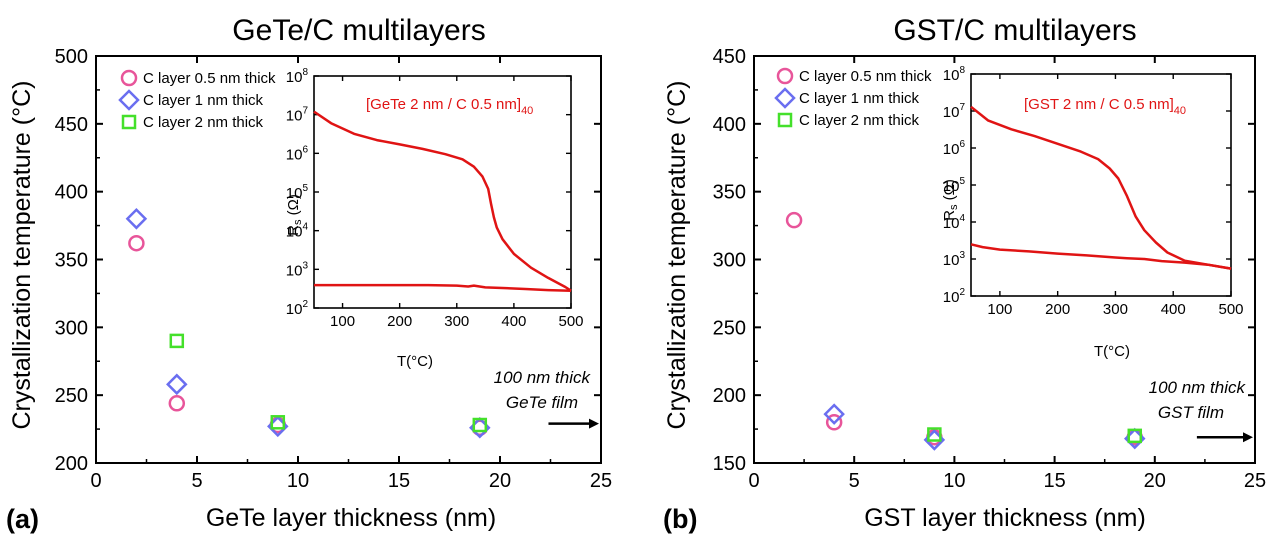 This screenshot has width=1269, height=534. Describe the element at coordinates (297, 192) in the screenshot. I see `inset-y-tick-label: 10⁵` at that location.